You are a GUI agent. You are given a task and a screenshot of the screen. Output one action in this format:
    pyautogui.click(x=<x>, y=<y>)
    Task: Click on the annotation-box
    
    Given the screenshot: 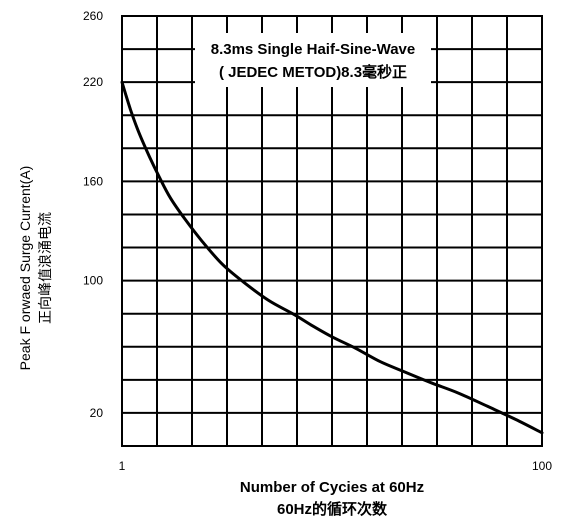 What is the action you would take?
    pyautogui.click(x=313, y=60)
    